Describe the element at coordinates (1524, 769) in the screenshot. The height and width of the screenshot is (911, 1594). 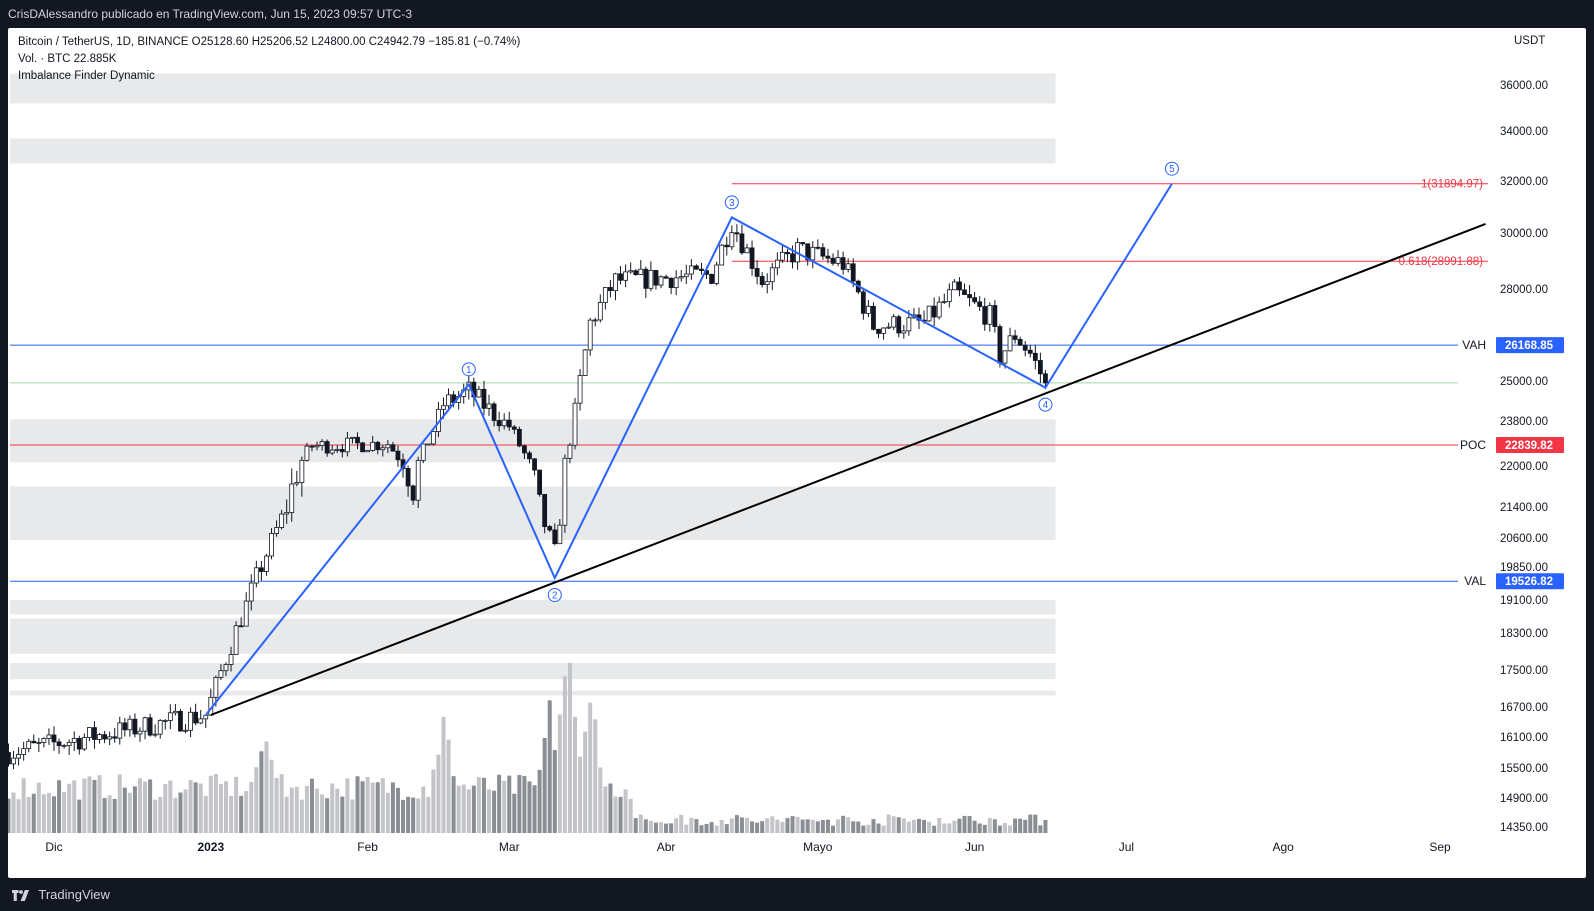
I see `price-tick-label: 15500.00` at that location.